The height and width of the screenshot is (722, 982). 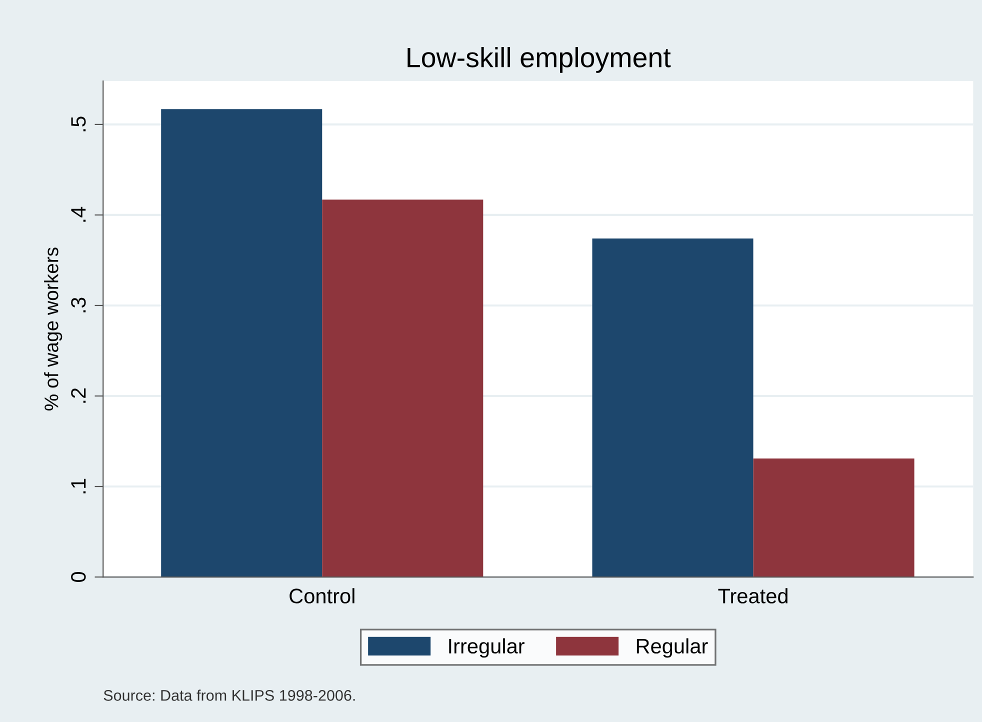 What do you see at coordinates (78, 124) in the screenshot?
I see `y-tick-label: .5` at bounding box center [78, 124].